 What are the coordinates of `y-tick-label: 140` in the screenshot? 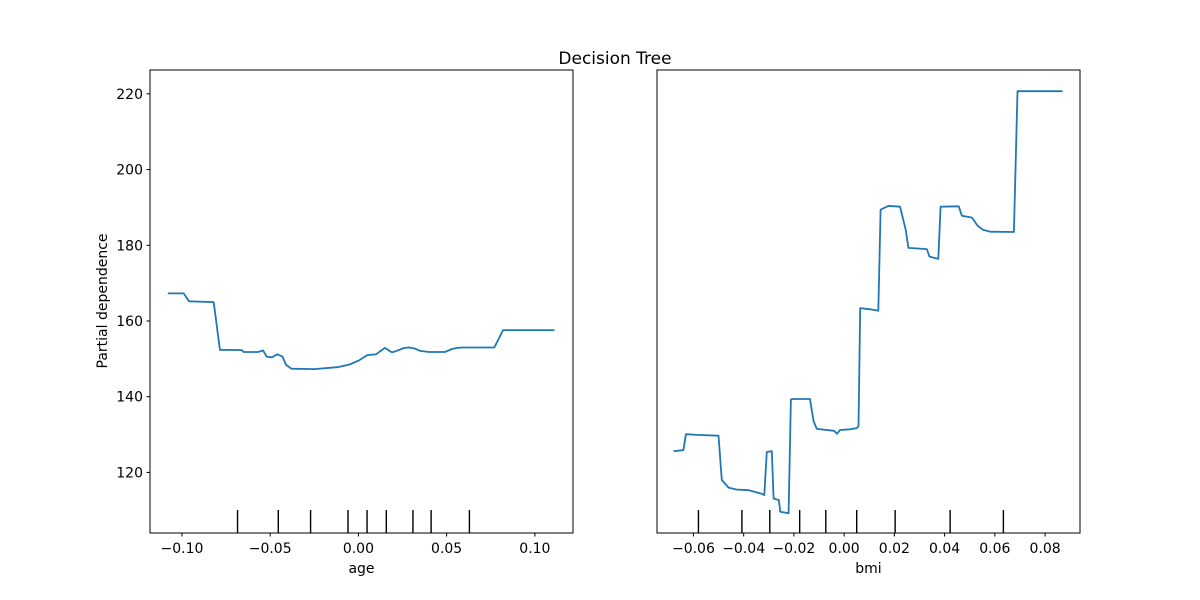 It's located at (129, 398).